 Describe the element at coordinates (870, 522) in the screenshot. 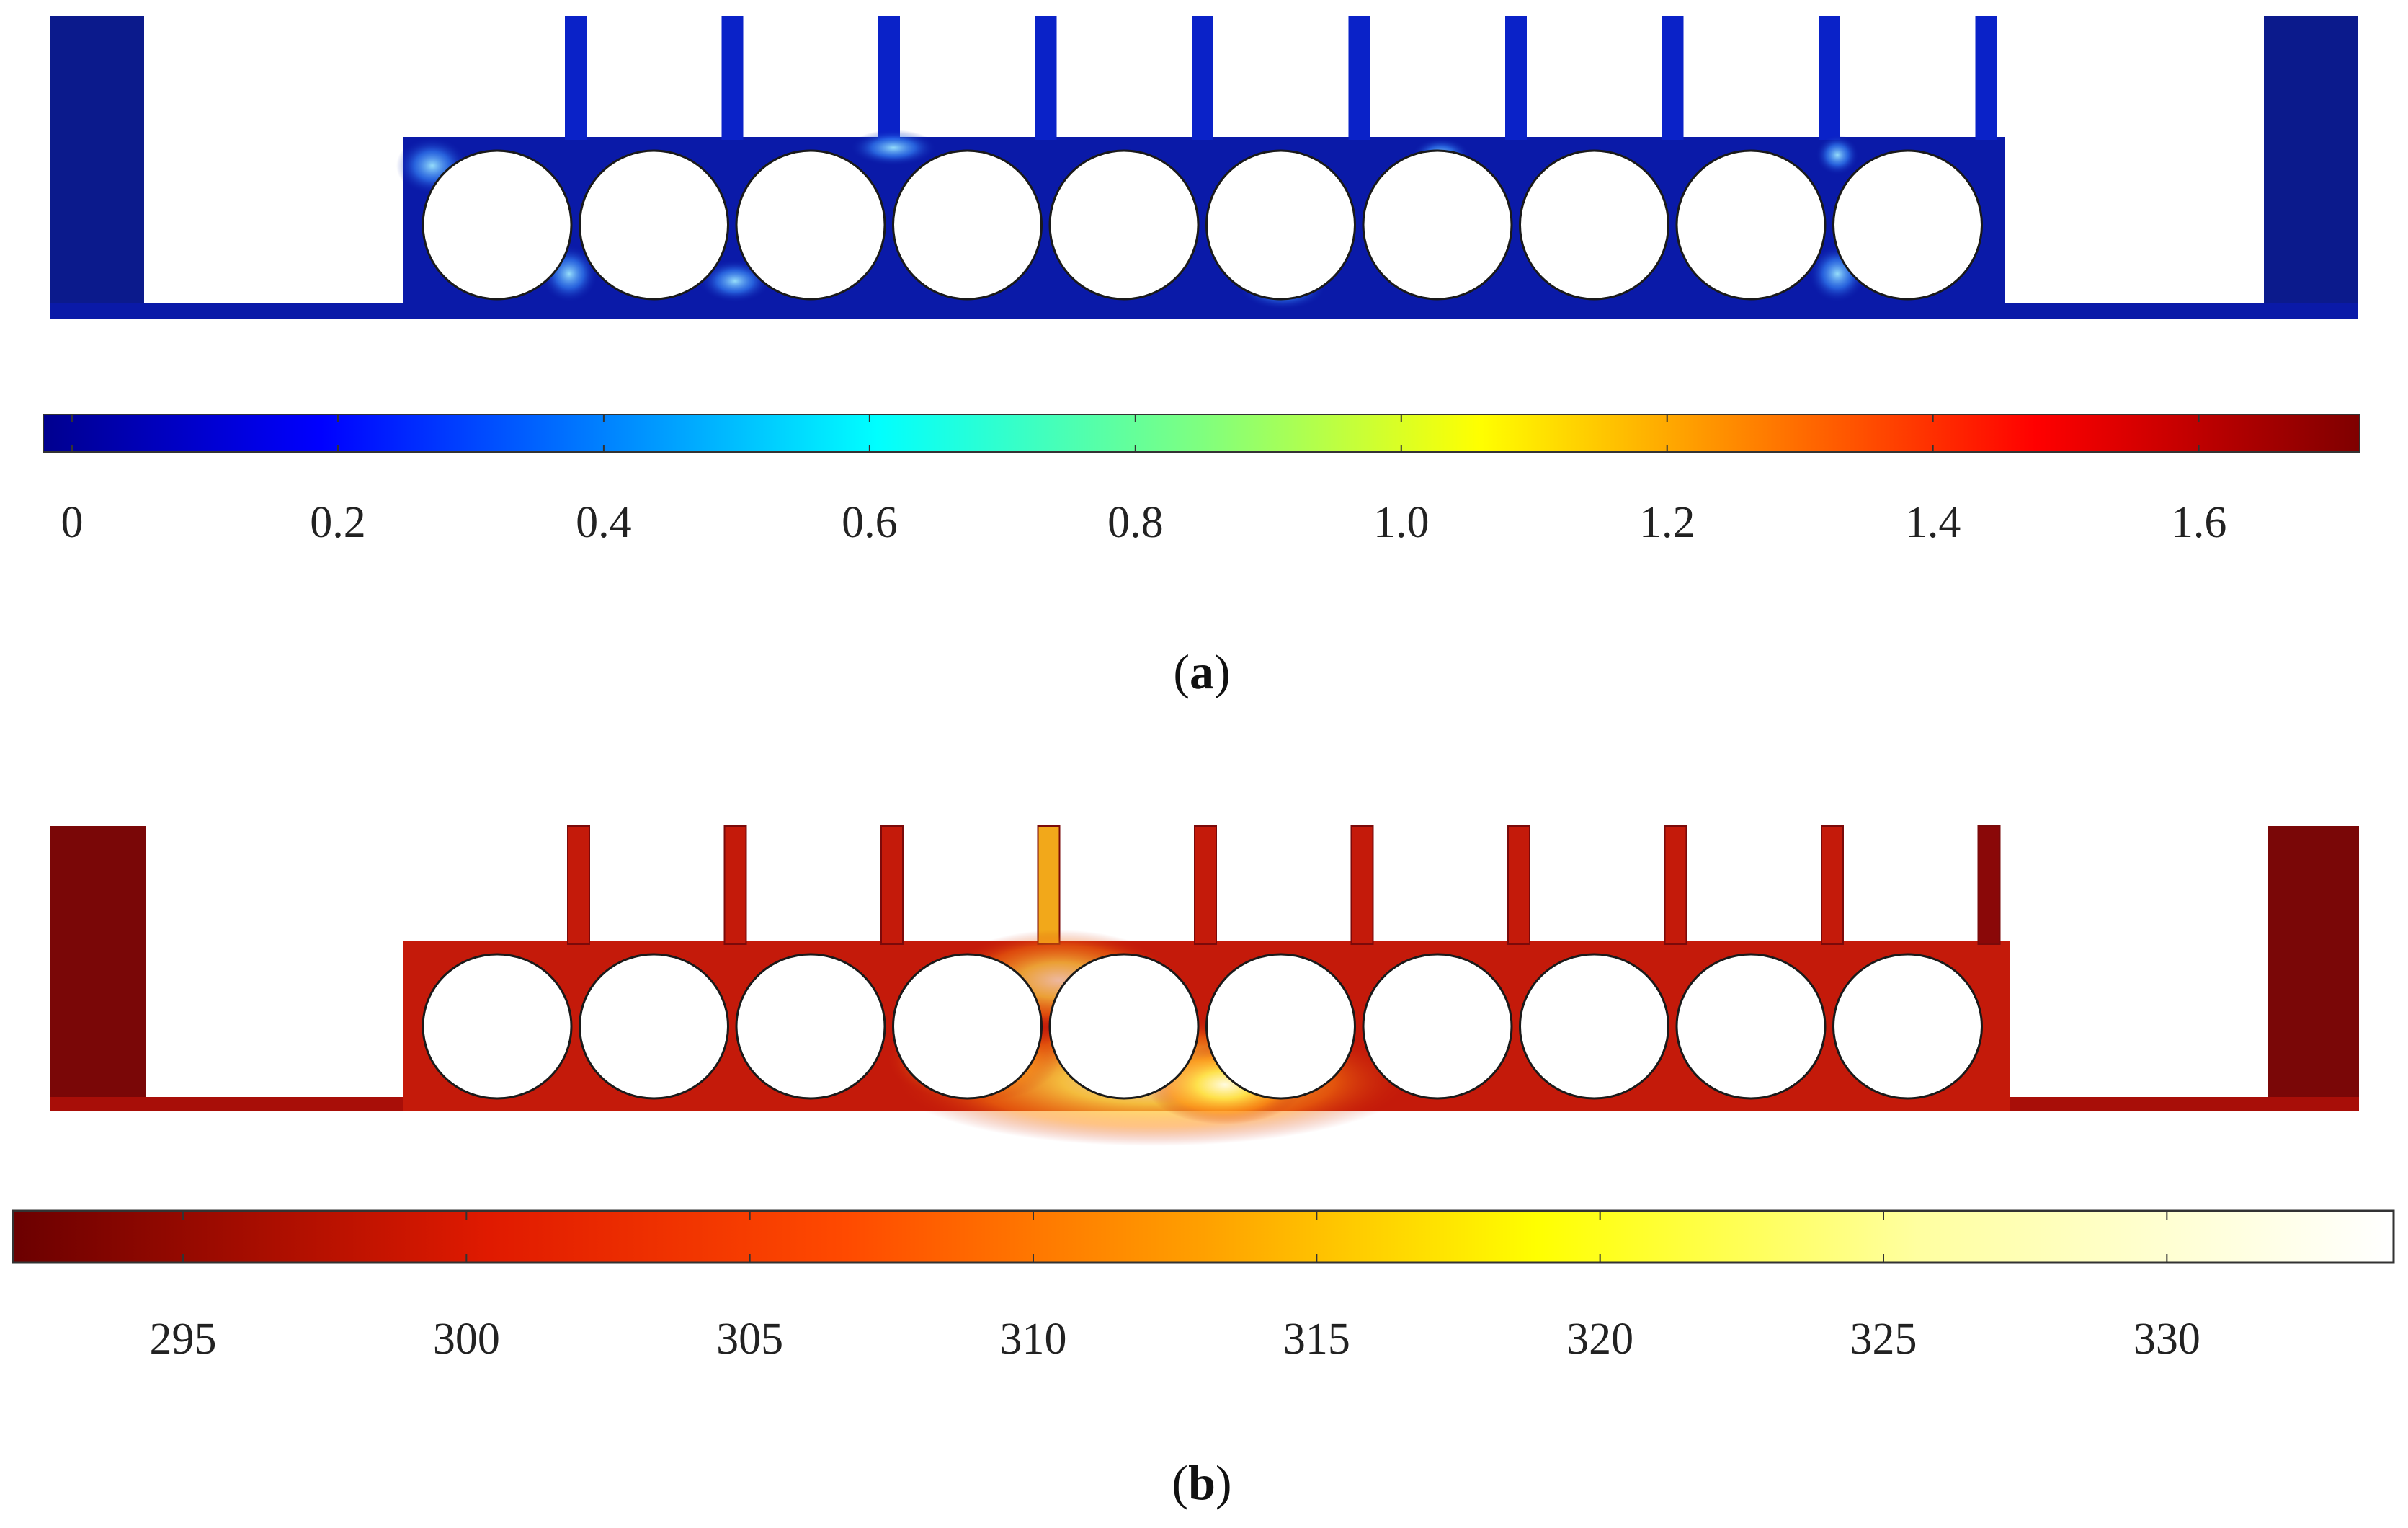

I see `colorbar-tick-label: 0.6` at that location.